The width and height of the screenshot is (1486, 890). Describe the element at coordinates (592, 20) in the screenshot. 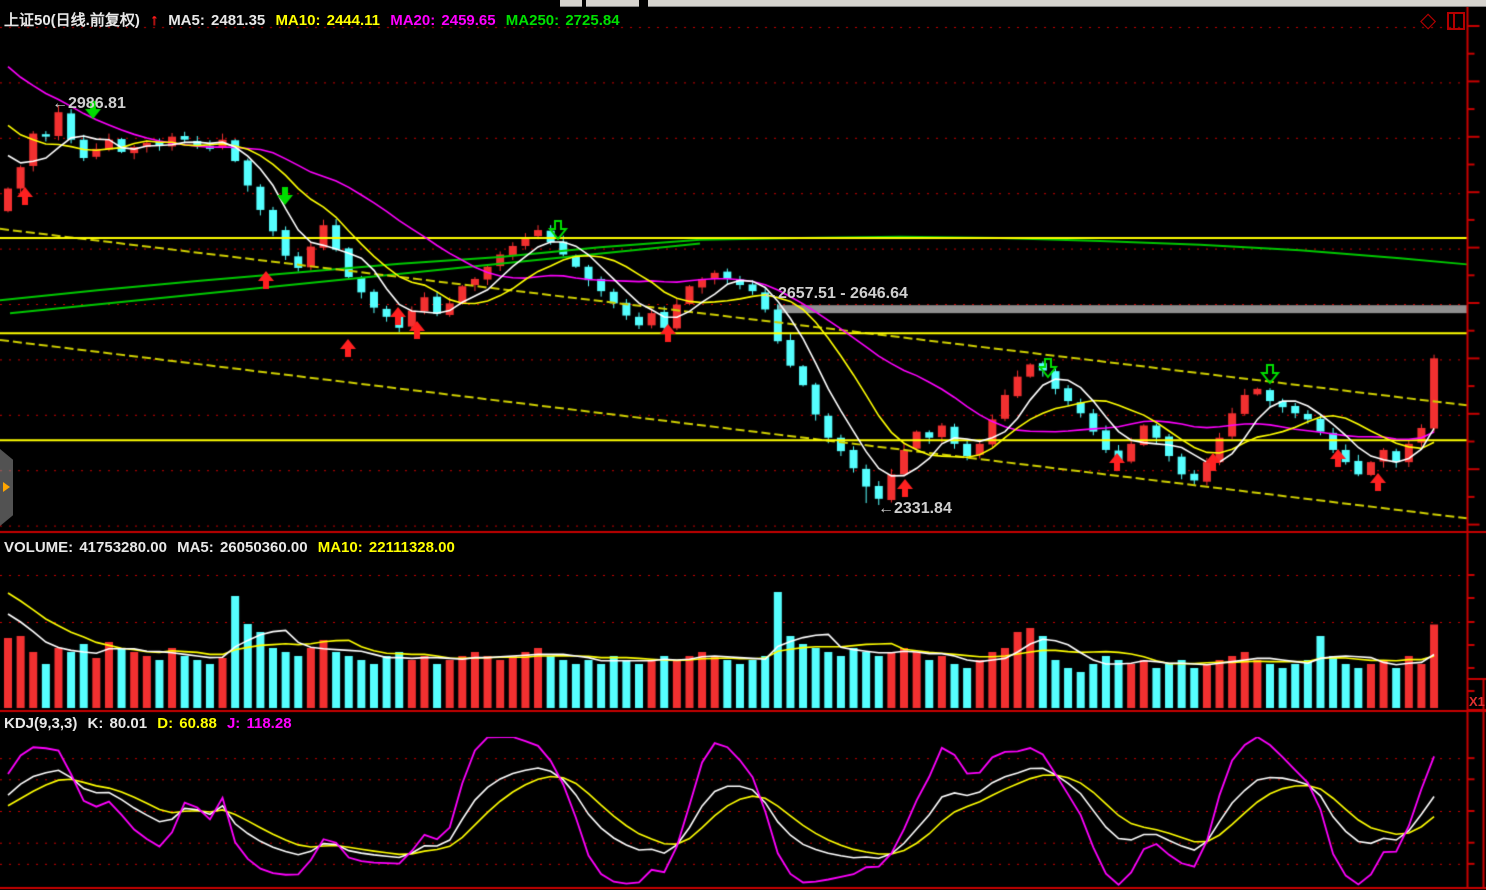

I see `ma250-value: 2725.84` at that location.